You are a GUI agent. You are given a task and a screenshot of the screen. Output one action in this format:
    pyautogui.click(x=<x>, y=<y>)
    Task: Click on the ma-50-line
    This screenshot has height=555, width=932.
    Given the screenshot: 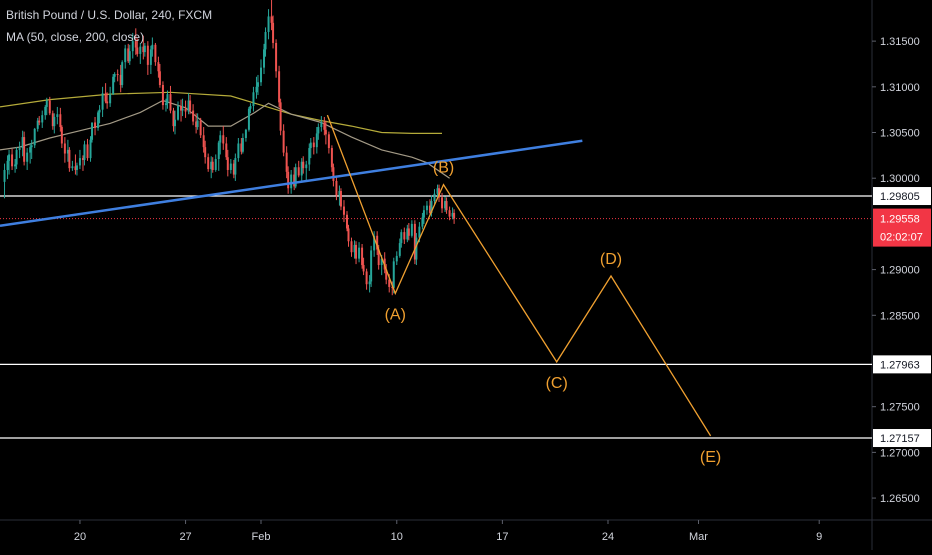 What is the action you would take?
    pyautogui.click(x=225, y=139)
    